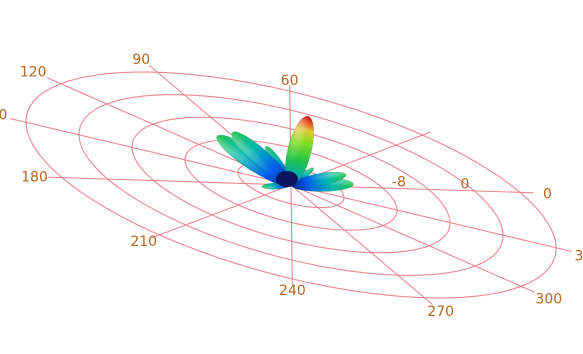 The image size is (583, 354). I want to click on angle-tick-label: 150, so click(3, 116).